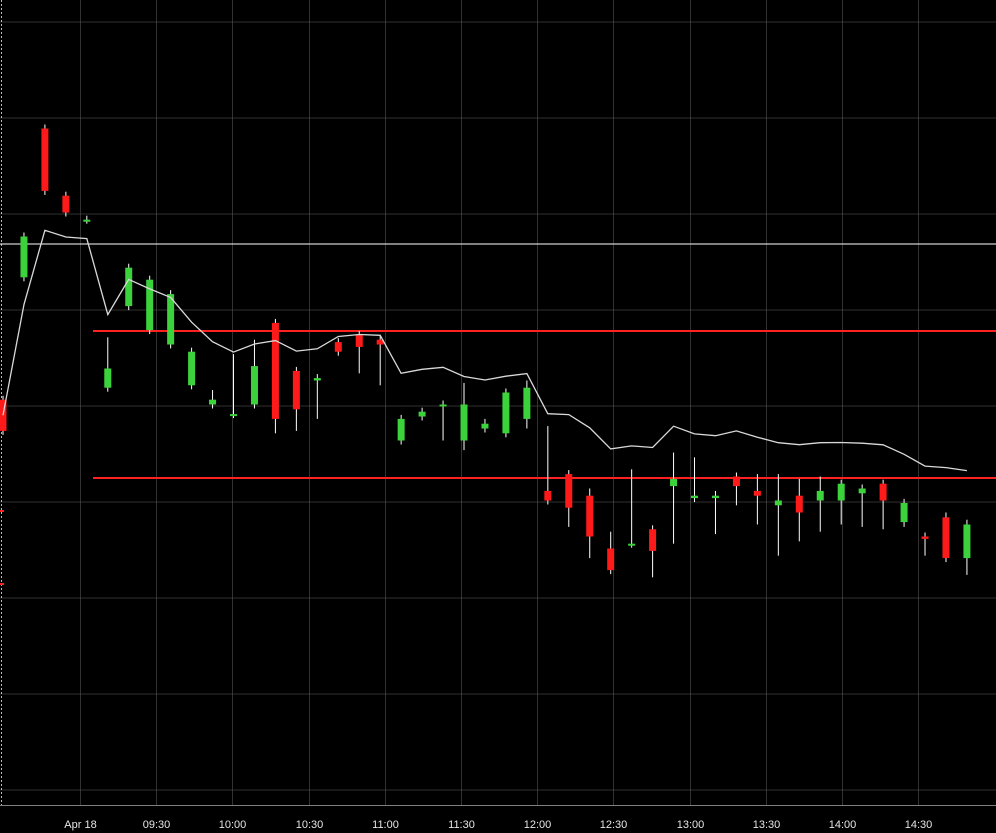 Image resolution: width=996 pixels, height=833 pixels. Describe the element at coordinates (767, 825) in the screenshot. I see `x-tick-label: 13:30` at that location.